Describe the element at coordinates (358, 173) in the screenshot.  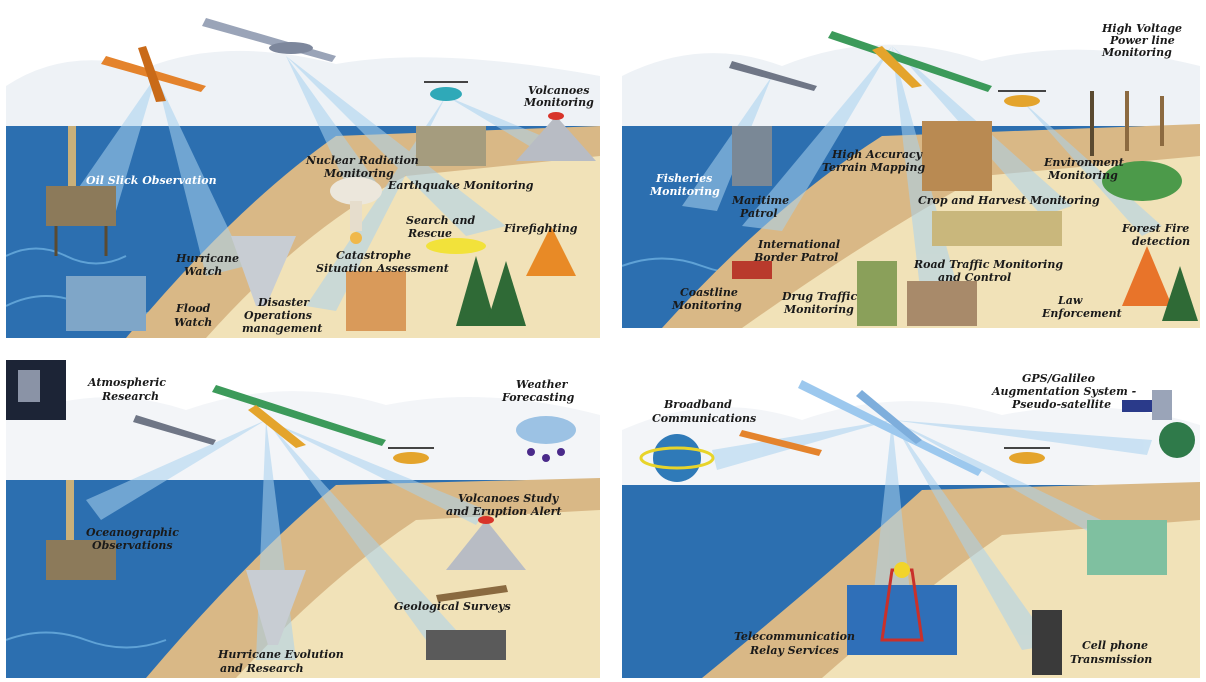
I see `label-nuclear-2: Monitoring` at that location.